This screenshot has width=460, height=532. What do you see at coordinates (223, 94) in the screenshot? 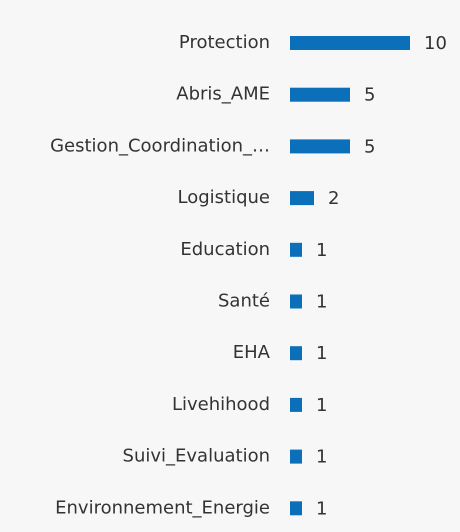
I see `category-label: Abris_AME` at bounding box center [223, 94].